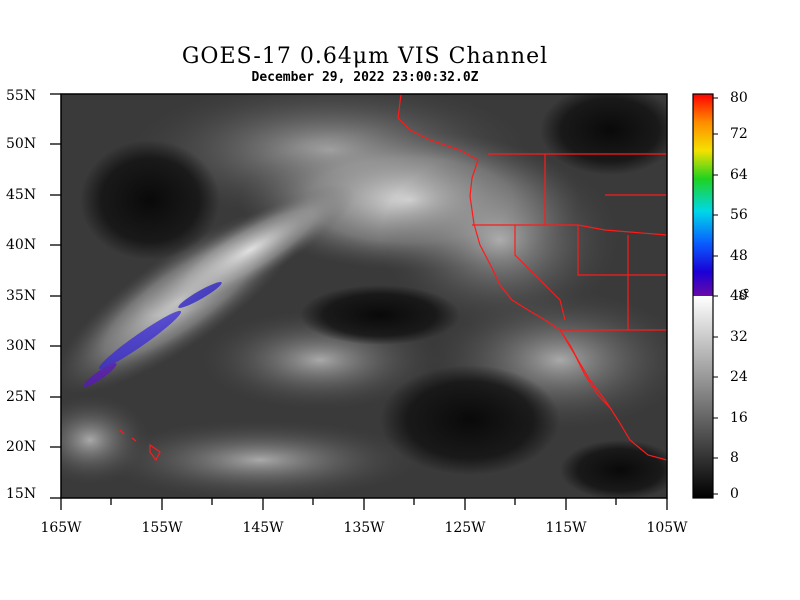 This screenshot has width=800, height=600. What do you see at coordinates (263, 528) in the screenshot?
I see `lon-label-145w: 145W` at bounding box center [263, 528].